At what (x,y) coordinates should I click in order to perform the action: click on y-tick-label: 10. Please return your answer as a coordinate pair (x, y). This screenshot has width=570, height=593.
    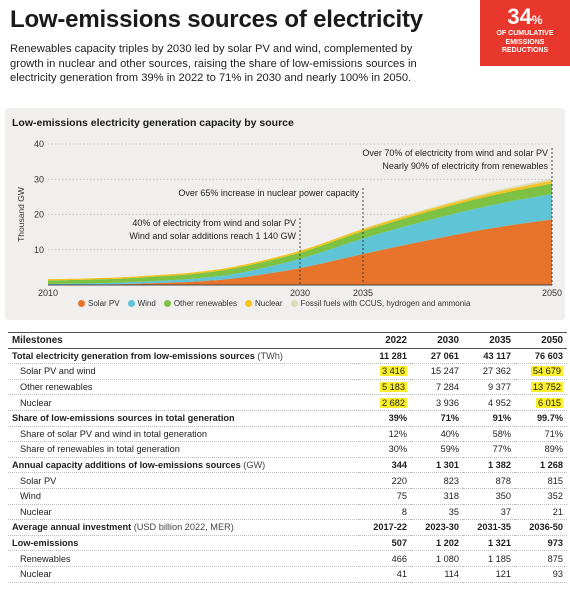
    Looking at the image, I should click on (39, 250).